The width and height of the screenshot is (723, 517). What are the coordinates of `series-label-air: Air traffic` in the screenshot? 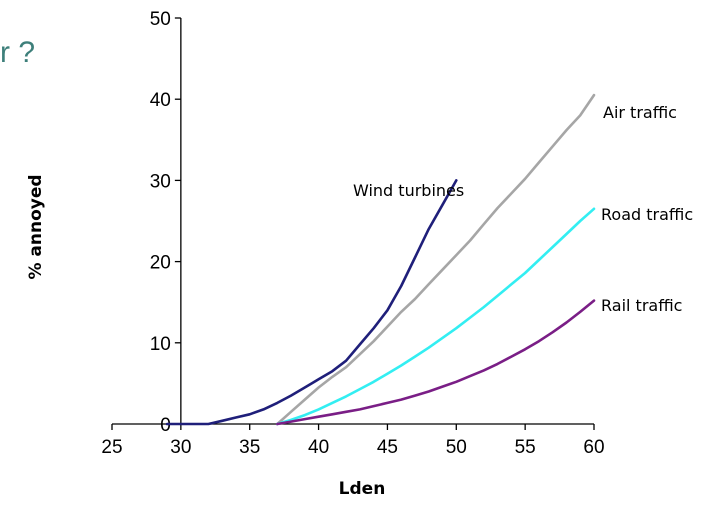 It's located at (640, 112).